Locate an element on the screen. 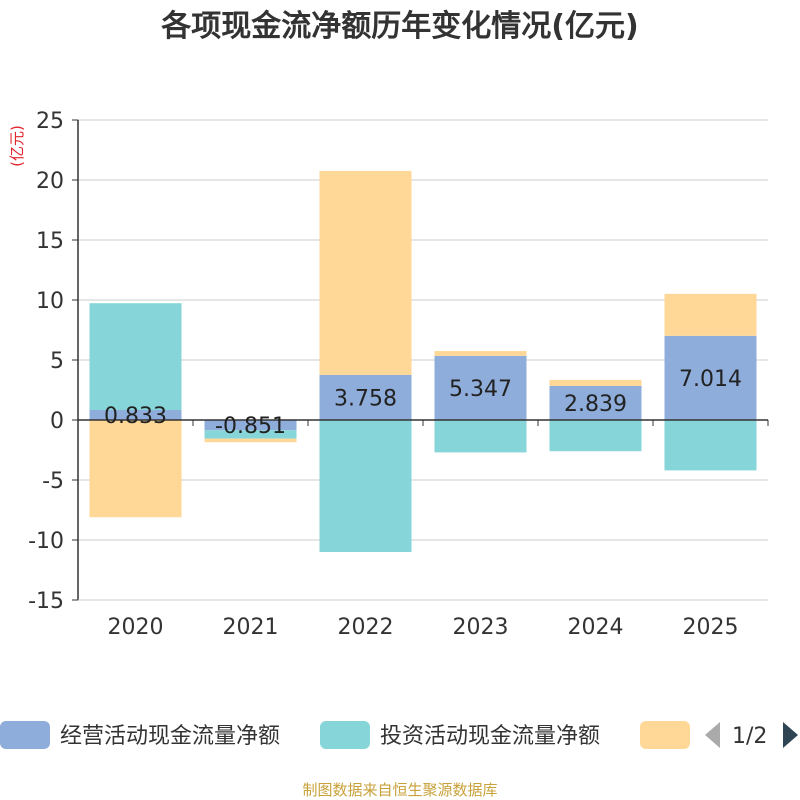 The image size is (800, 800). data-label: 3.758 is located at coordinates (365, 398).